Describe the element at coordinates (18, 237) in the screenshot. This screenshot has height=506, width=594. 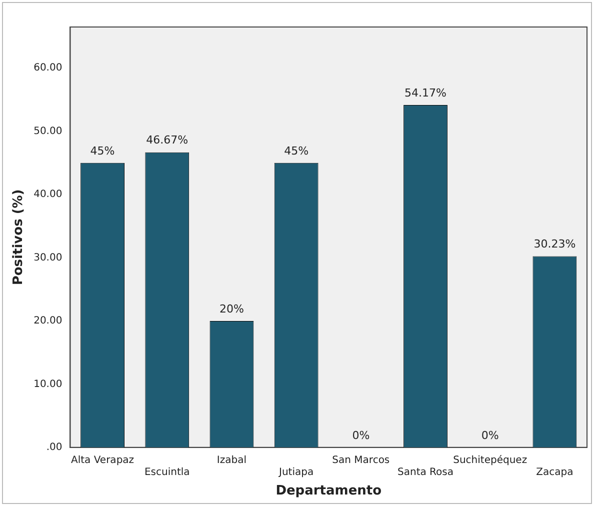
I see `y-axis-title: Positivos (%)` at that location.